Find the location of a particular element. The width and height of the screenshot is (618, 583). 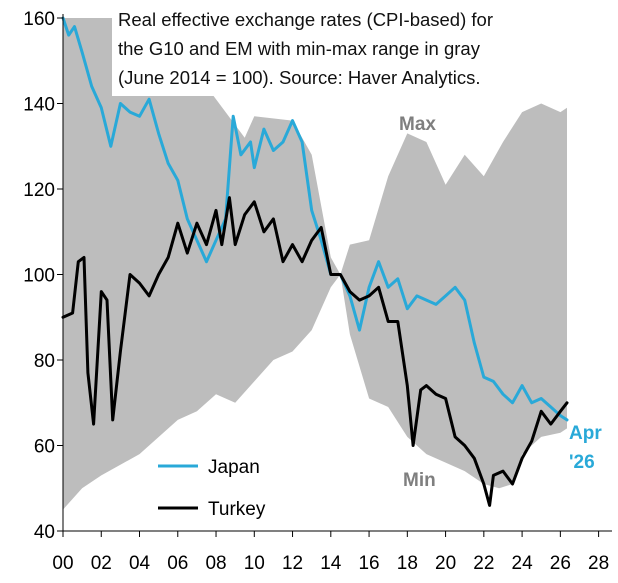

x-tick-label: 28 is located at coordinates (598, 563).